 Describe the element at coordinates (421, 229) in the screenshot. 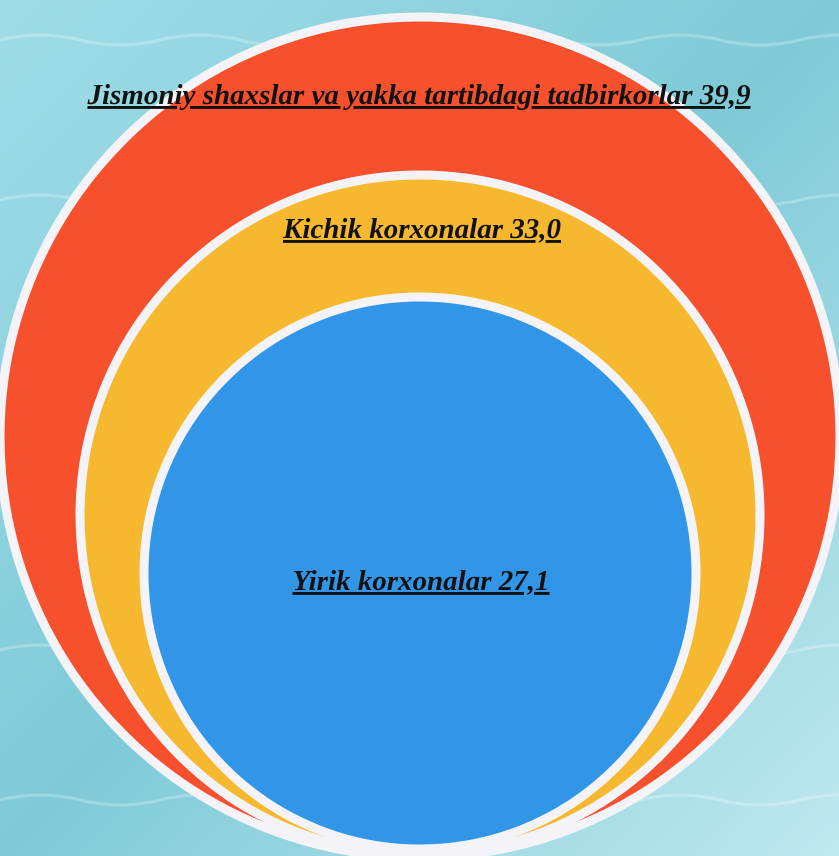

I see `middle-label: Kichik korxonalar 33,0` at that location.